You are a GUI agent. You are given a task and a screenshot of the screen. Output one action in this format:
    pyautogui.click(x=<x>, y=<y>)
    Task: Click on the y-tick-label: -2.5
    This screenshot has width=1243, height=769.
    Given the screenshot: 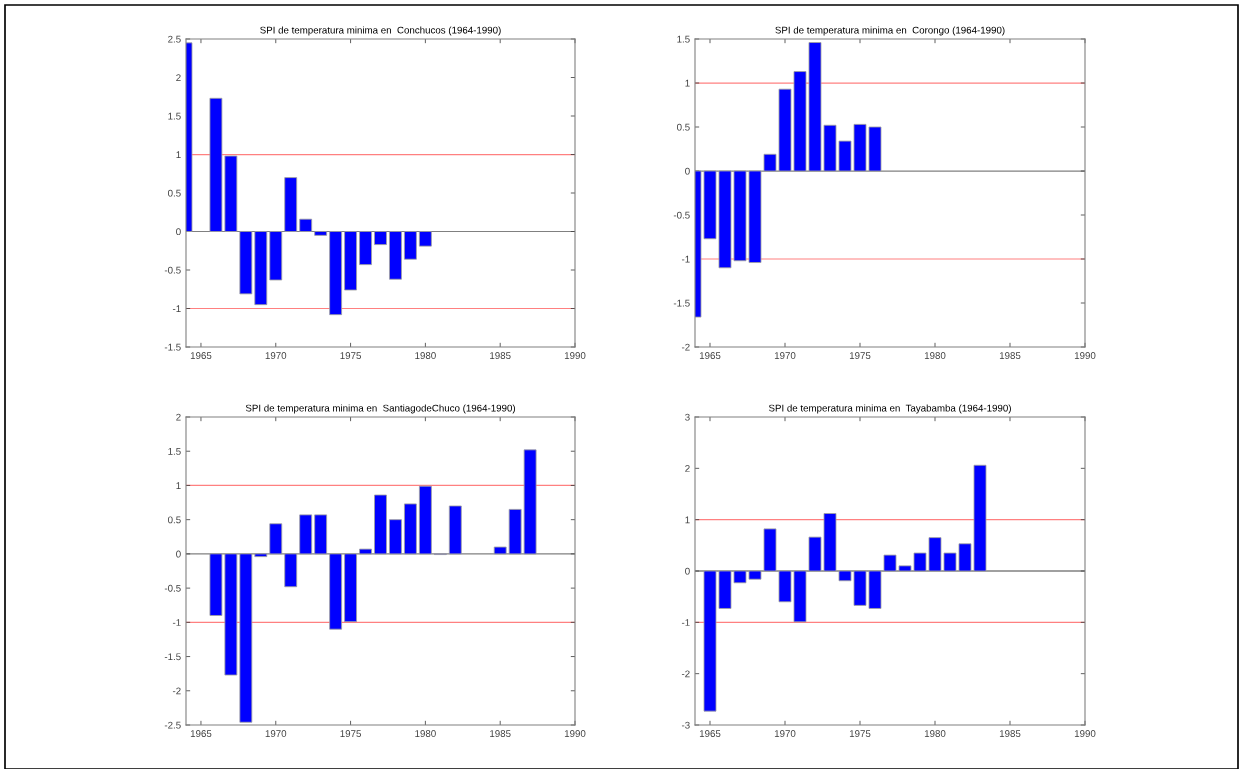 What is the action you would take?
    pyautogui.click(x=172, y=725)
    